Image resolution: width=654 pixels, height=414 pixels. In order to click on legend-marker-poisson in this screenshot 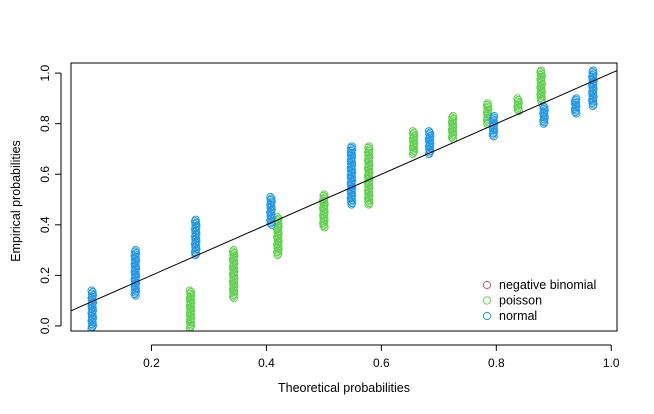, I will do `click(487, 300)`.